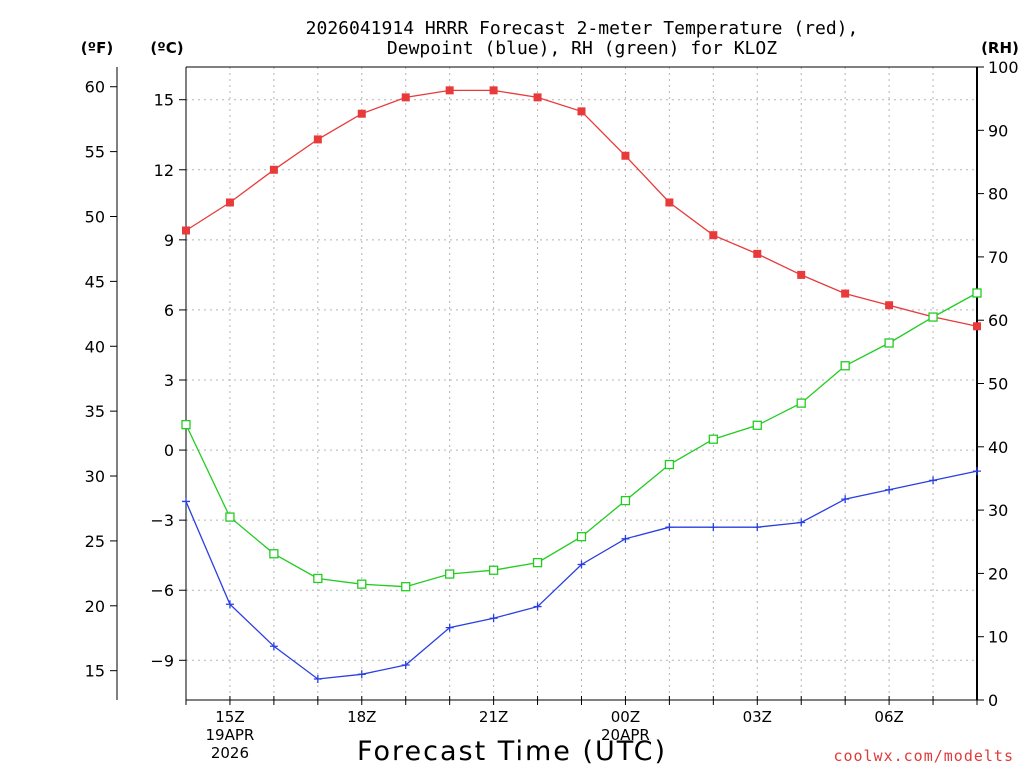 The height and width of the screenshot is (768, 1024). What do you see at coordinates (493, 717) in the screenshot?
I see `x-tick-label: 21Z` at bounding box center [493, 717].